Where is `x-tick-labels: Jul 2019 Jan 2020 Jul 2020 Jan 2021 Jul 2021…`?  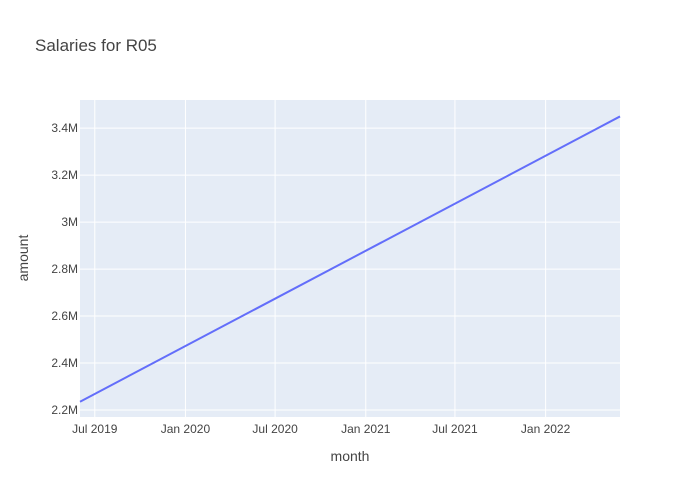 x-tick-labels: Jul 2019 Jan 2020 Jul 2020 Jan 2021 Jul 2021… is located at coordinates (321, 429).